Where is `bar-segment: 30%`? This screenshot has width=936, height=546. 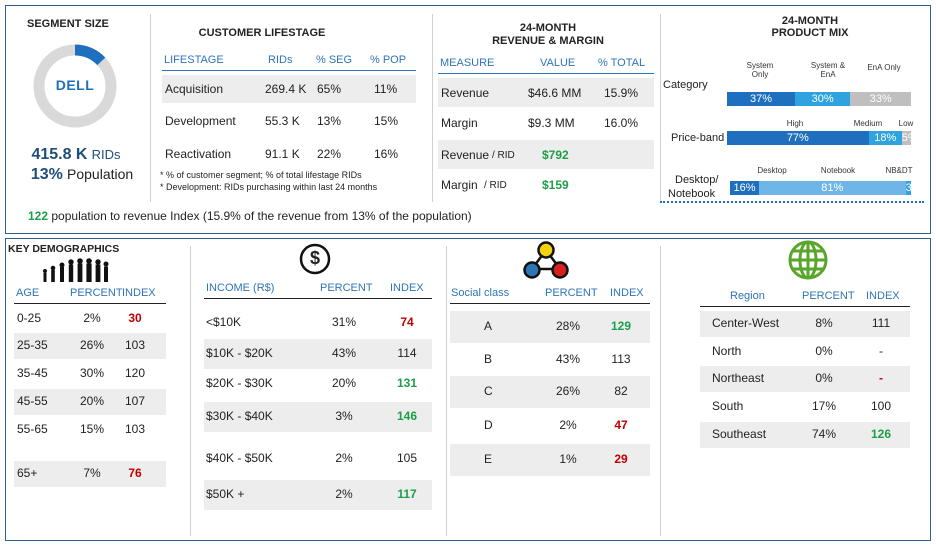
bar-segment: 30% is located at coordinates (823, 99).